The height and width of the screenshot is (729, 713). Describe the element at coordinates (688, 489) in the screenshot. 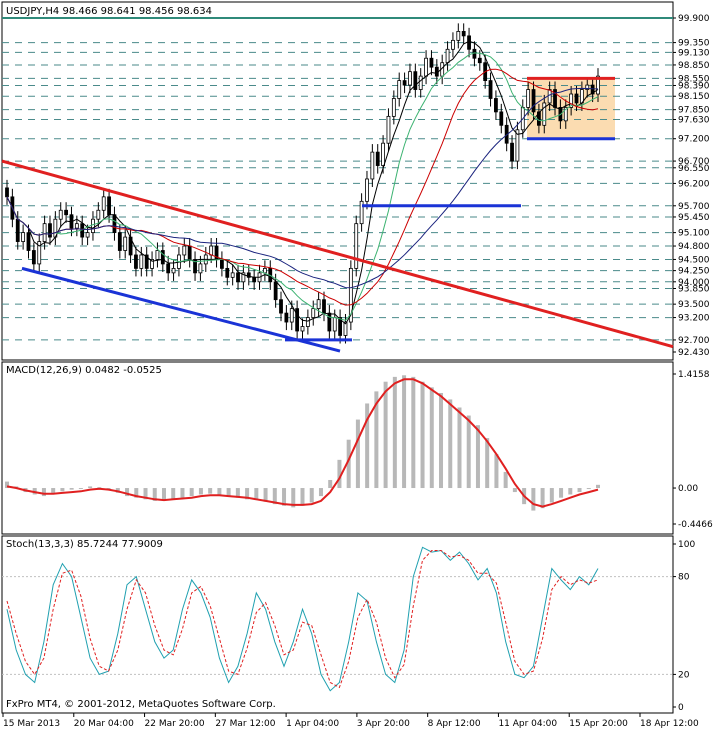

I see `macd-tick-label: 0.00` at that location.